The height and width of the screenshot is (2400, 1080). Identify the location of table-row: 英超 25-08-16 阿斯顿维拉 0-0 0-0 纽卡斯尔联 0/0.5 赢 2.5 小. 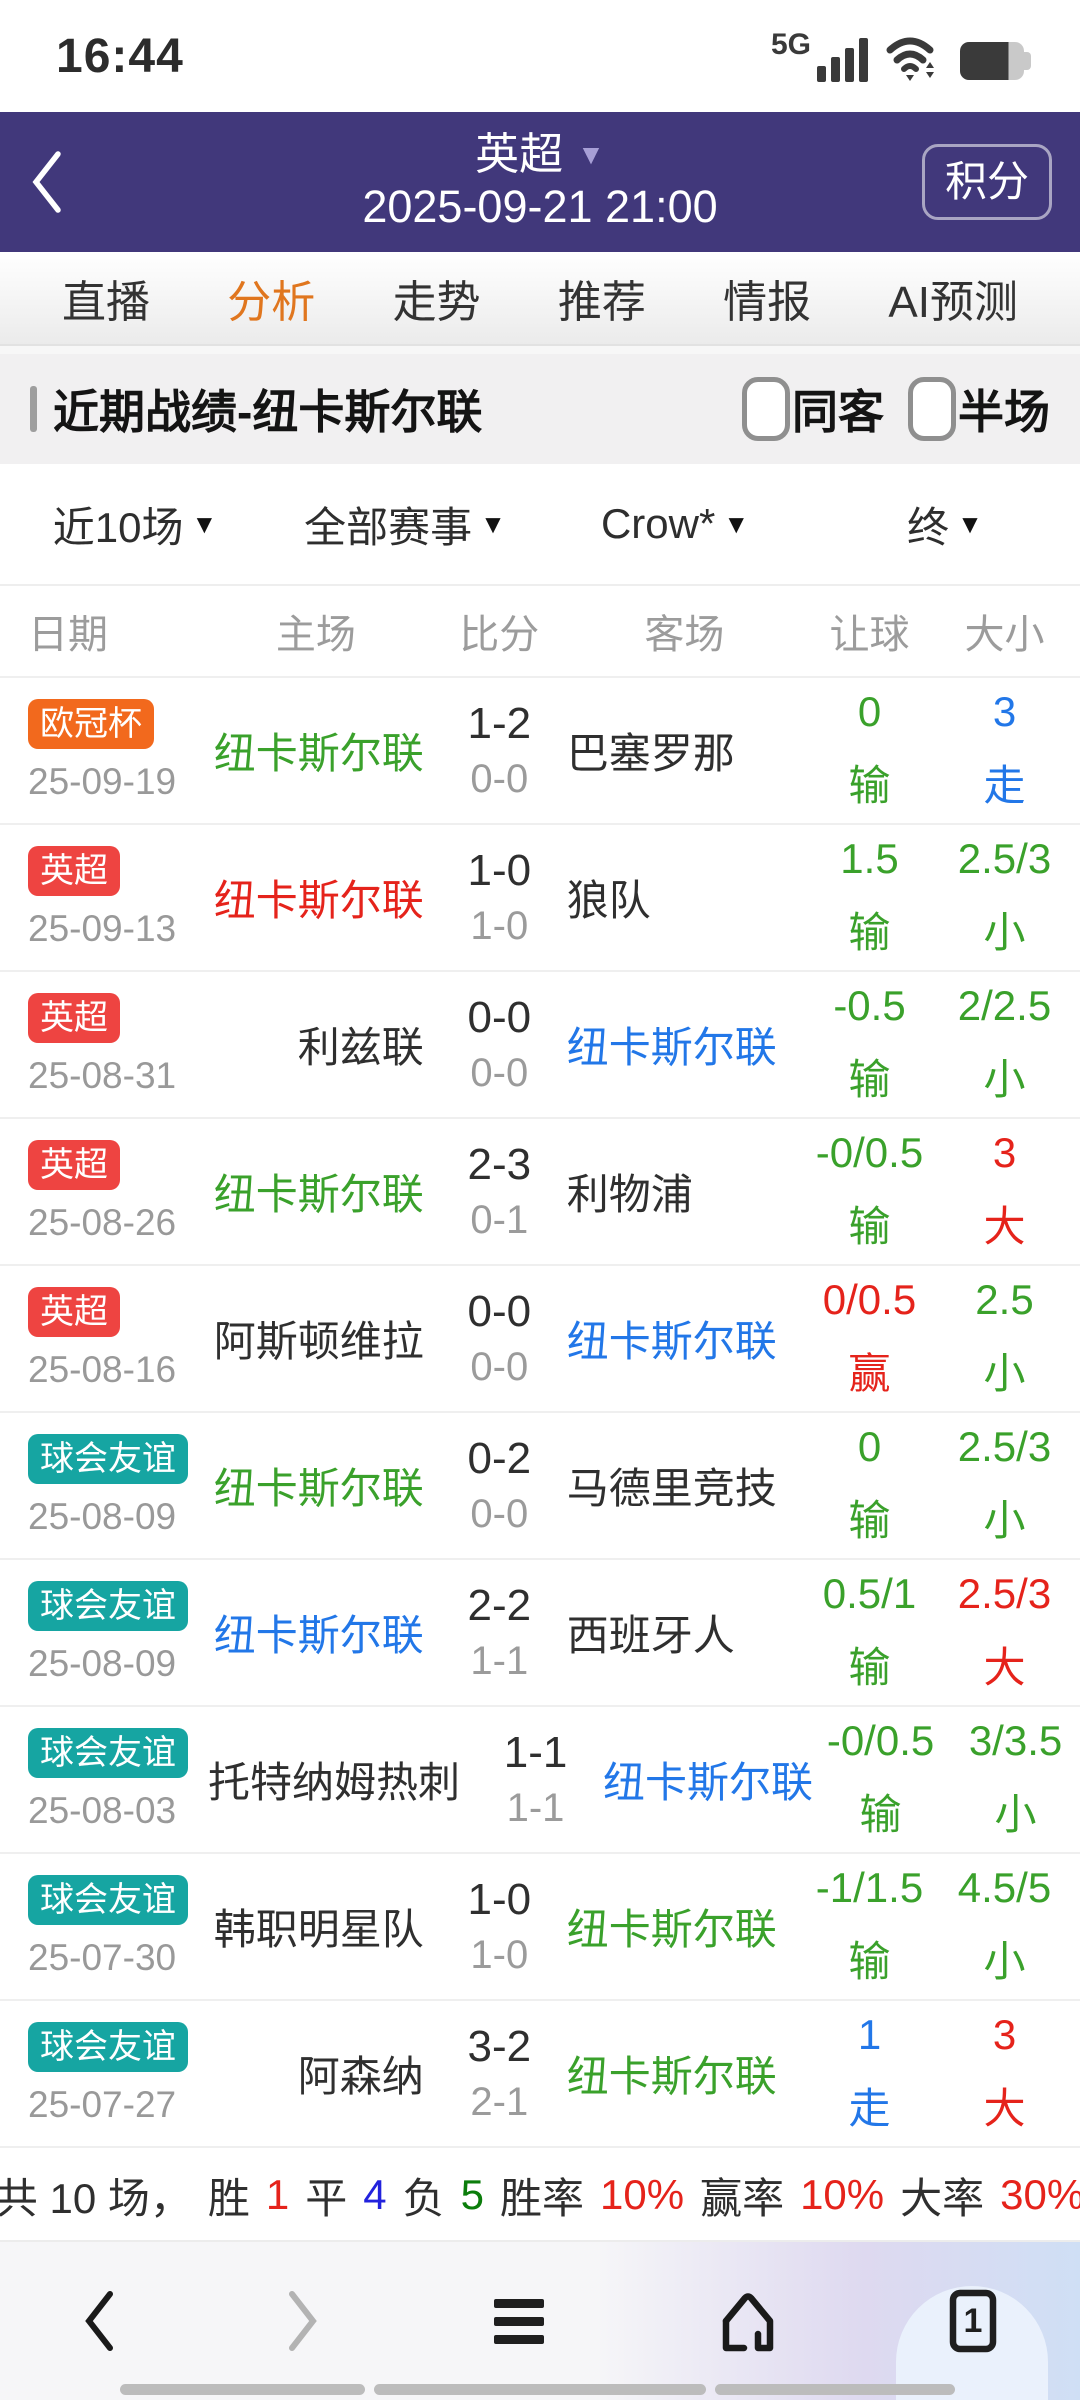
(540, 1339).